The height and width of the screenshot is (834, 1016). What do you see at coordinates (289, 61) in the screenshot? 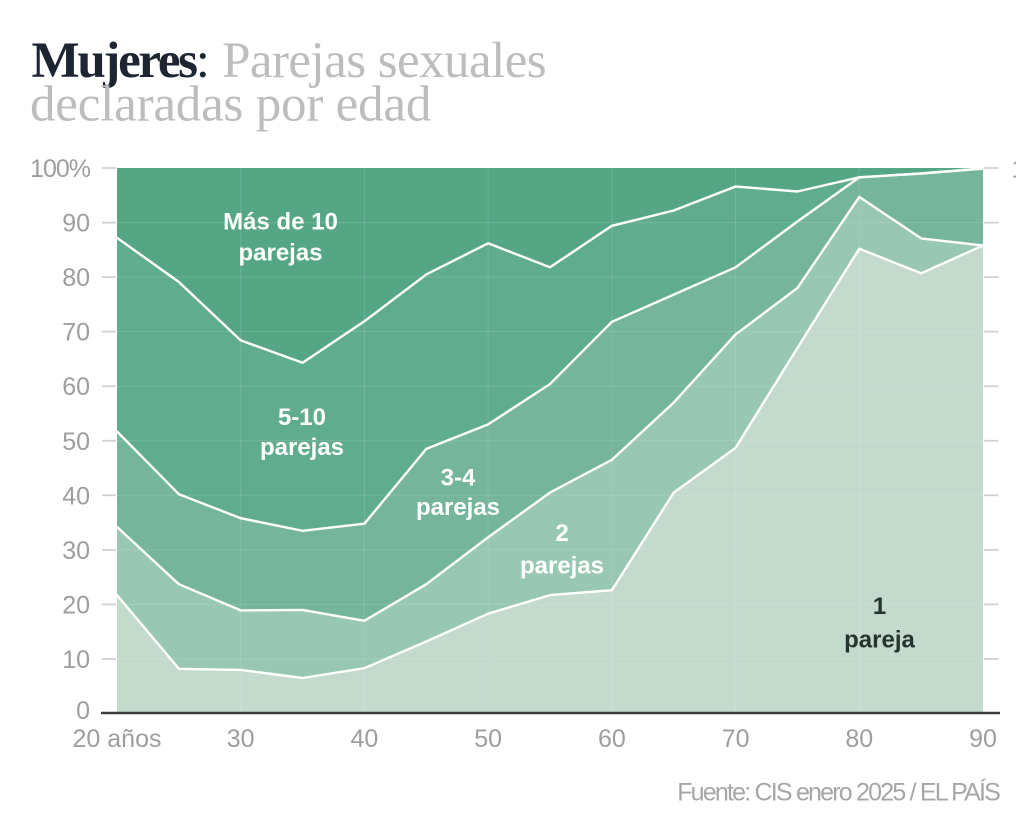
I see `svg-text: Mujeres: Parejas sexuales` at bounding box center [289, 61].